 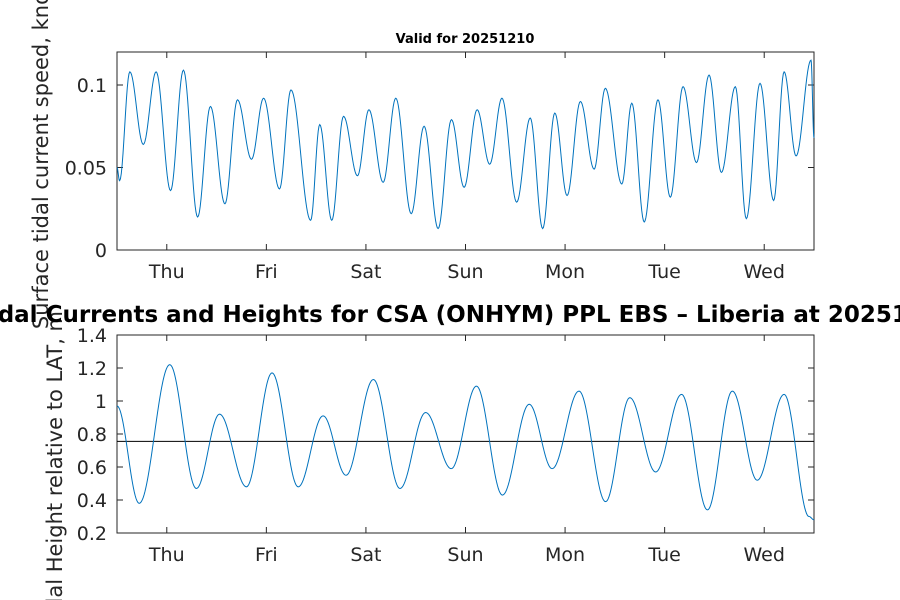 What do you see at coordinates (92, 501) in the screenshot?
I see `tidal-height-ytick-label: 0.4` at bounding box center [92, 501].